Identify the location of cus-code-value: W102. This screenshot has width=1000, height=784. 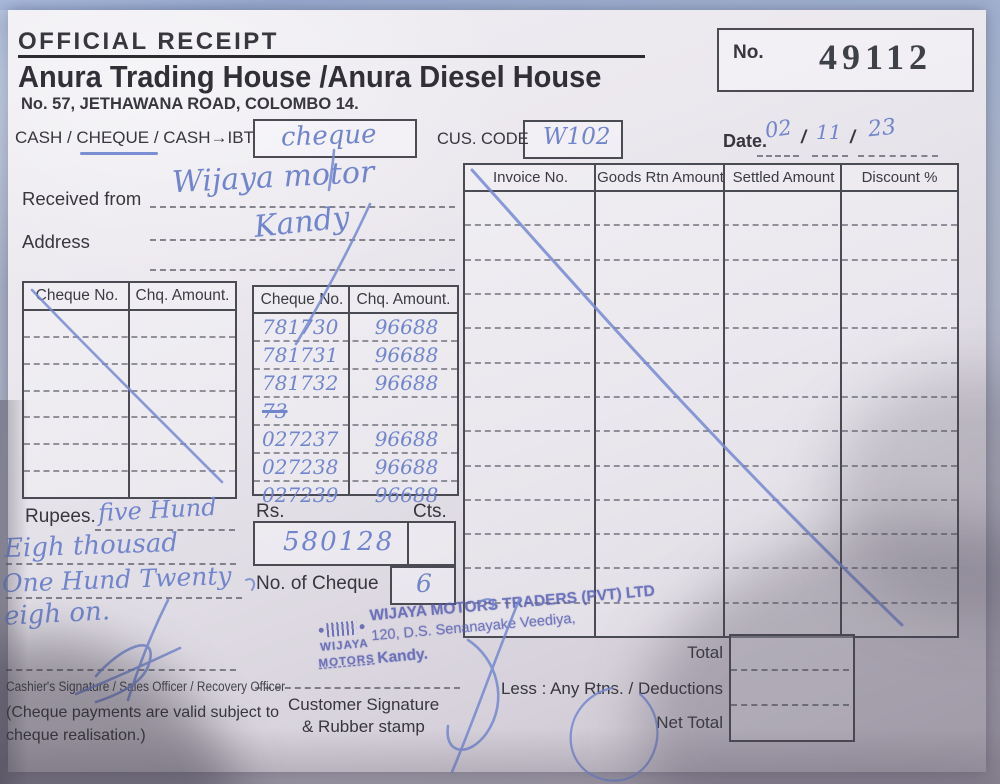
(577, 137).